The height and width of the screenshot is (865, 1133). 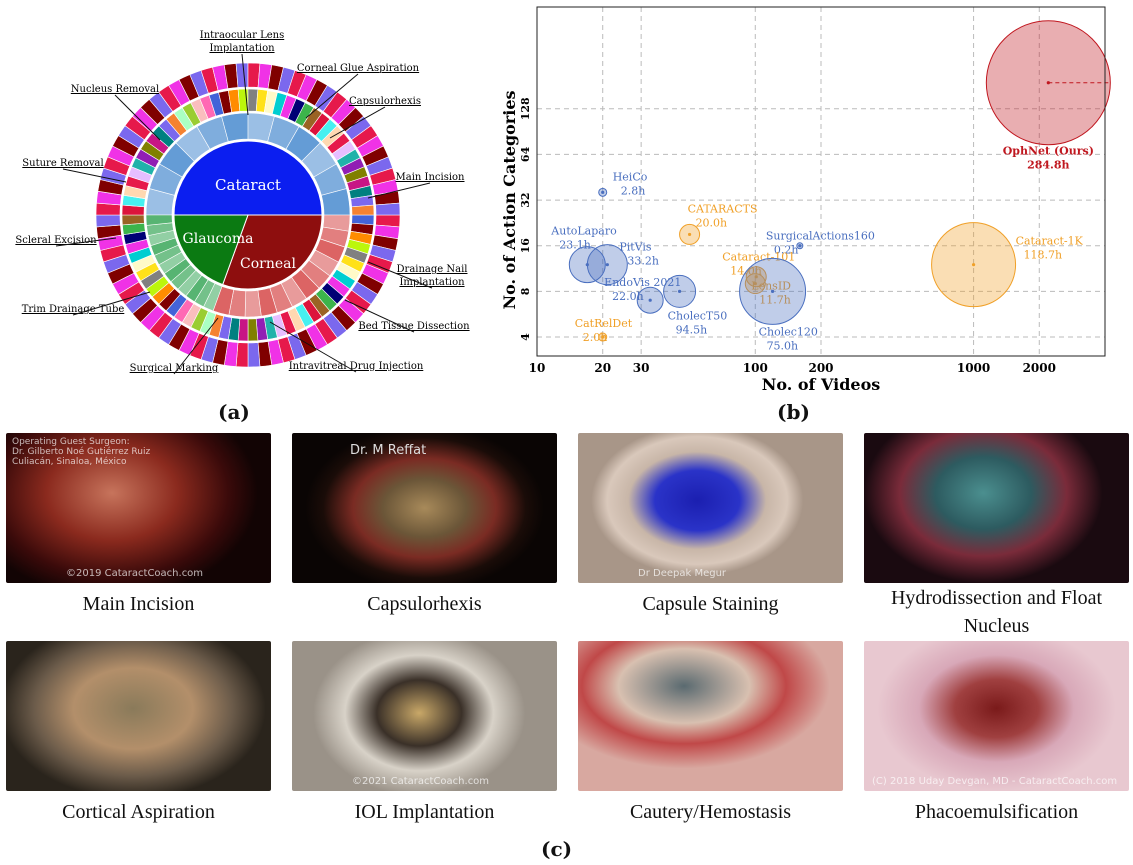 I want to click on frame-caption: Capsule Staining, so click(x=710, y=604).